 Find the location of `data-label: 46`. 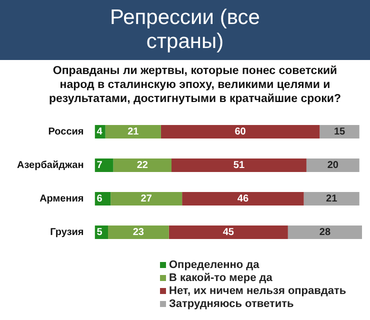

data-label: 46 is located at coordinates (243, 199).